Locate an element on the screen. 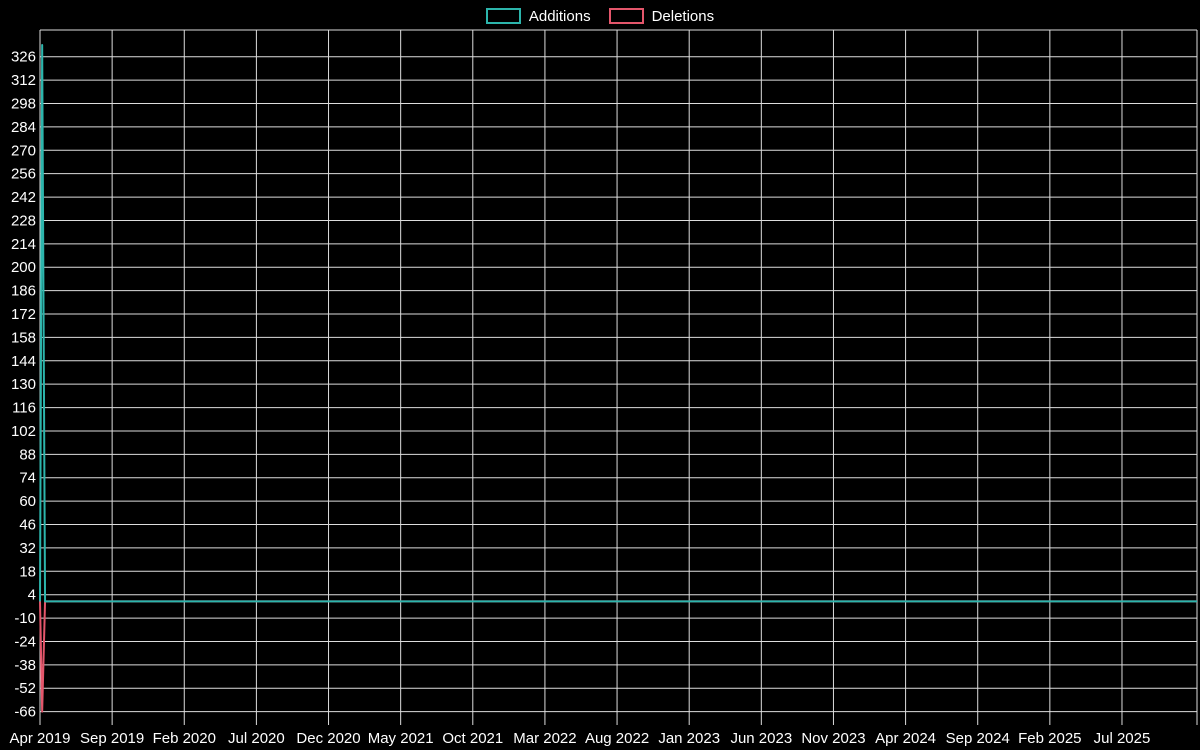  y-tick-label: 214 is located at coordinates (23, 244).